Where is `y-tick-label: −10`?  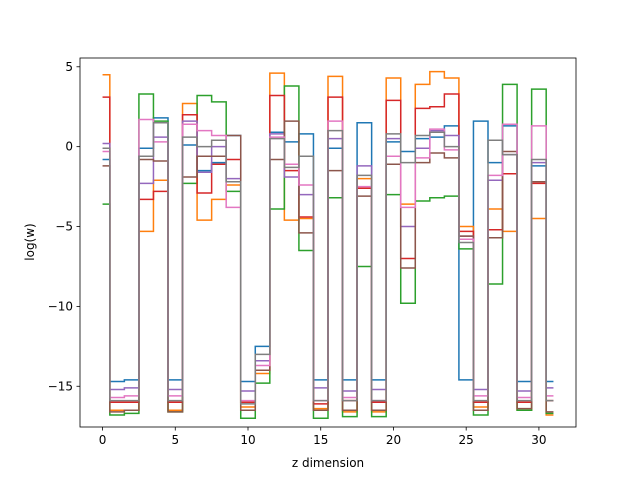
y-tick-label: −10 is located at coordinates (60, 306).